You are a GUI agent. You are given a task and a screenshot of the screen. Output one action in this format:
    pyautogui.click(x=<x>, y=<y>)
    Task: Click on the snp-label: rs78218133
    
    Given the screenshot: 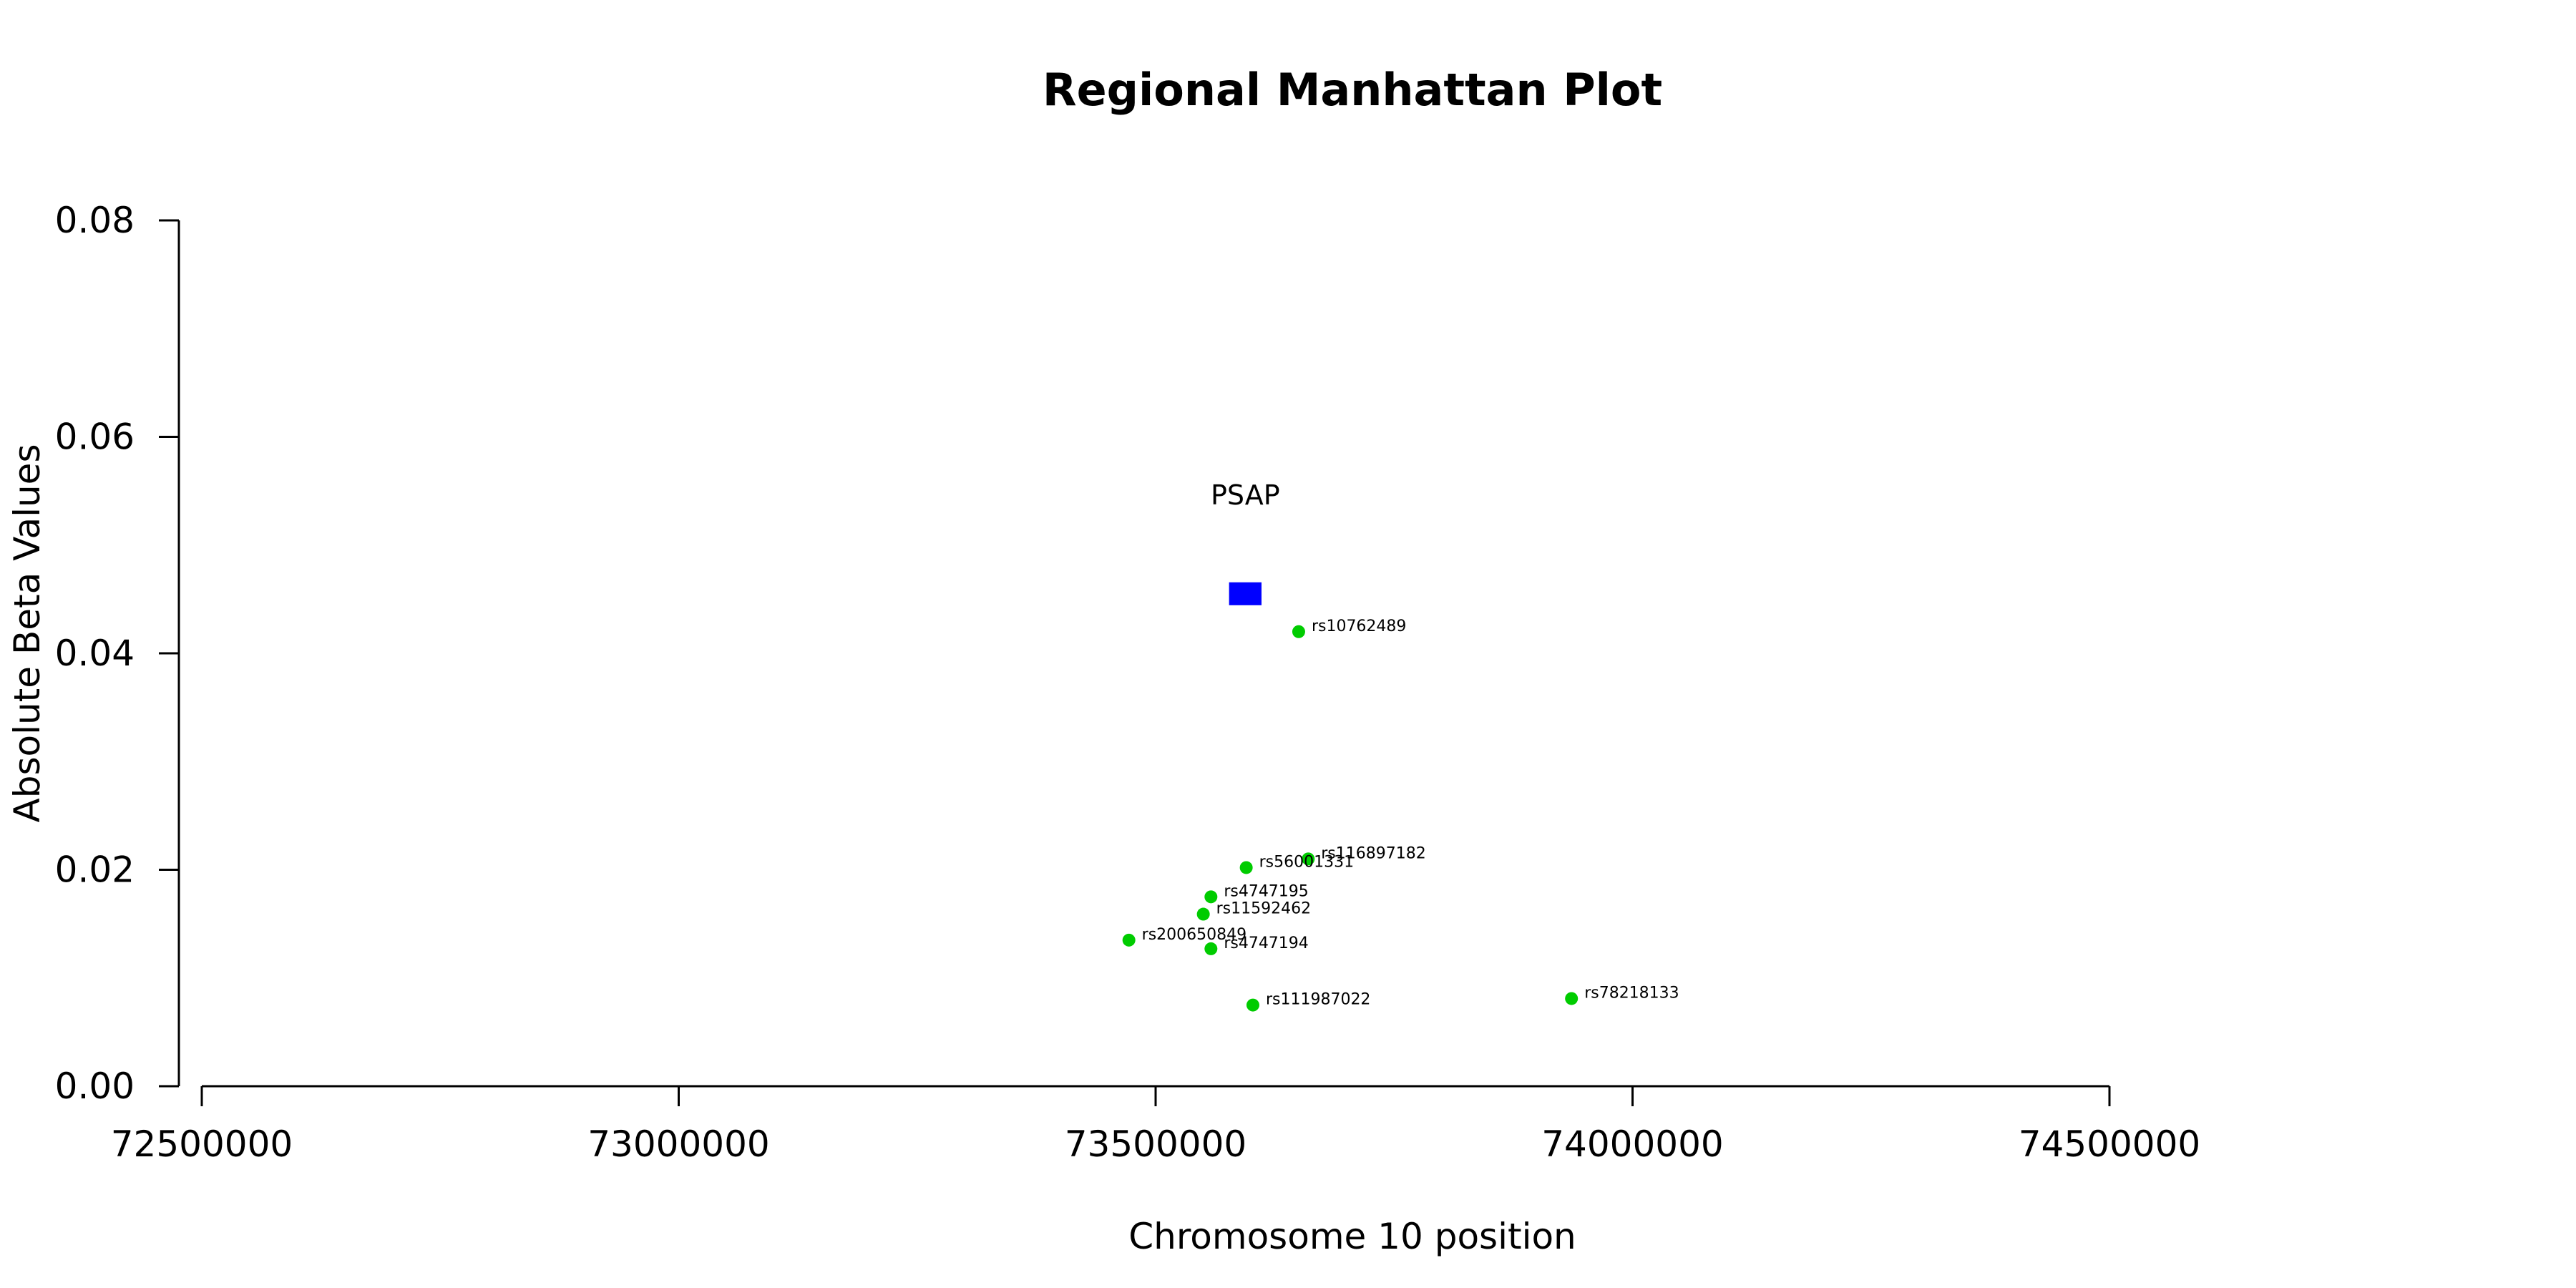 What is the action you would take?
    pyautogui.click(x=1631, y=993)
    